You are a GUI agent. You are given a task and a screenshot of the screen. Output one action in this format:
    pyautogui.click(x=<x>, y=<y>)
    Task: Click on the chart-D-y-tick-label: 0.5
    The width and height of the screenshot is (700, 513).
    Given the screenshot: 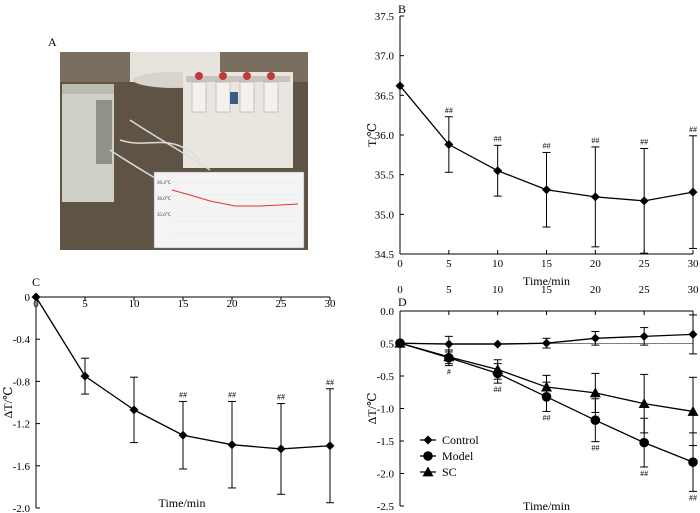 What is the action you would take?
    pyautogui.click(x=387, y=345)
    